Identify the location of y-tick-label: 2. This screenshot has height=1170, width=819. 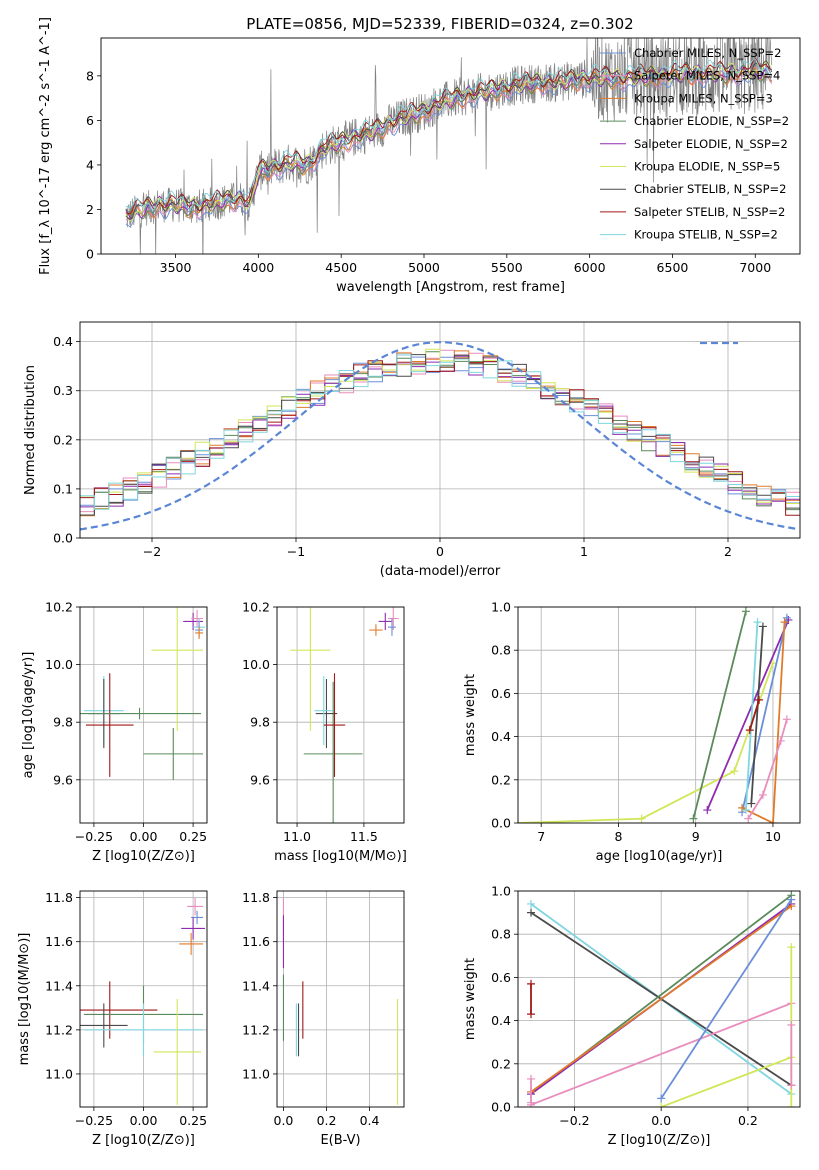
(90, 209).